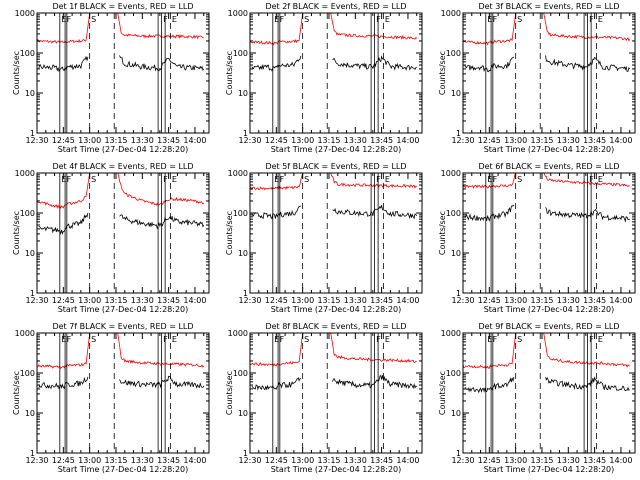 This screenshot has height=480, width=640. I want to click on plot-frame, so click(336, 233).